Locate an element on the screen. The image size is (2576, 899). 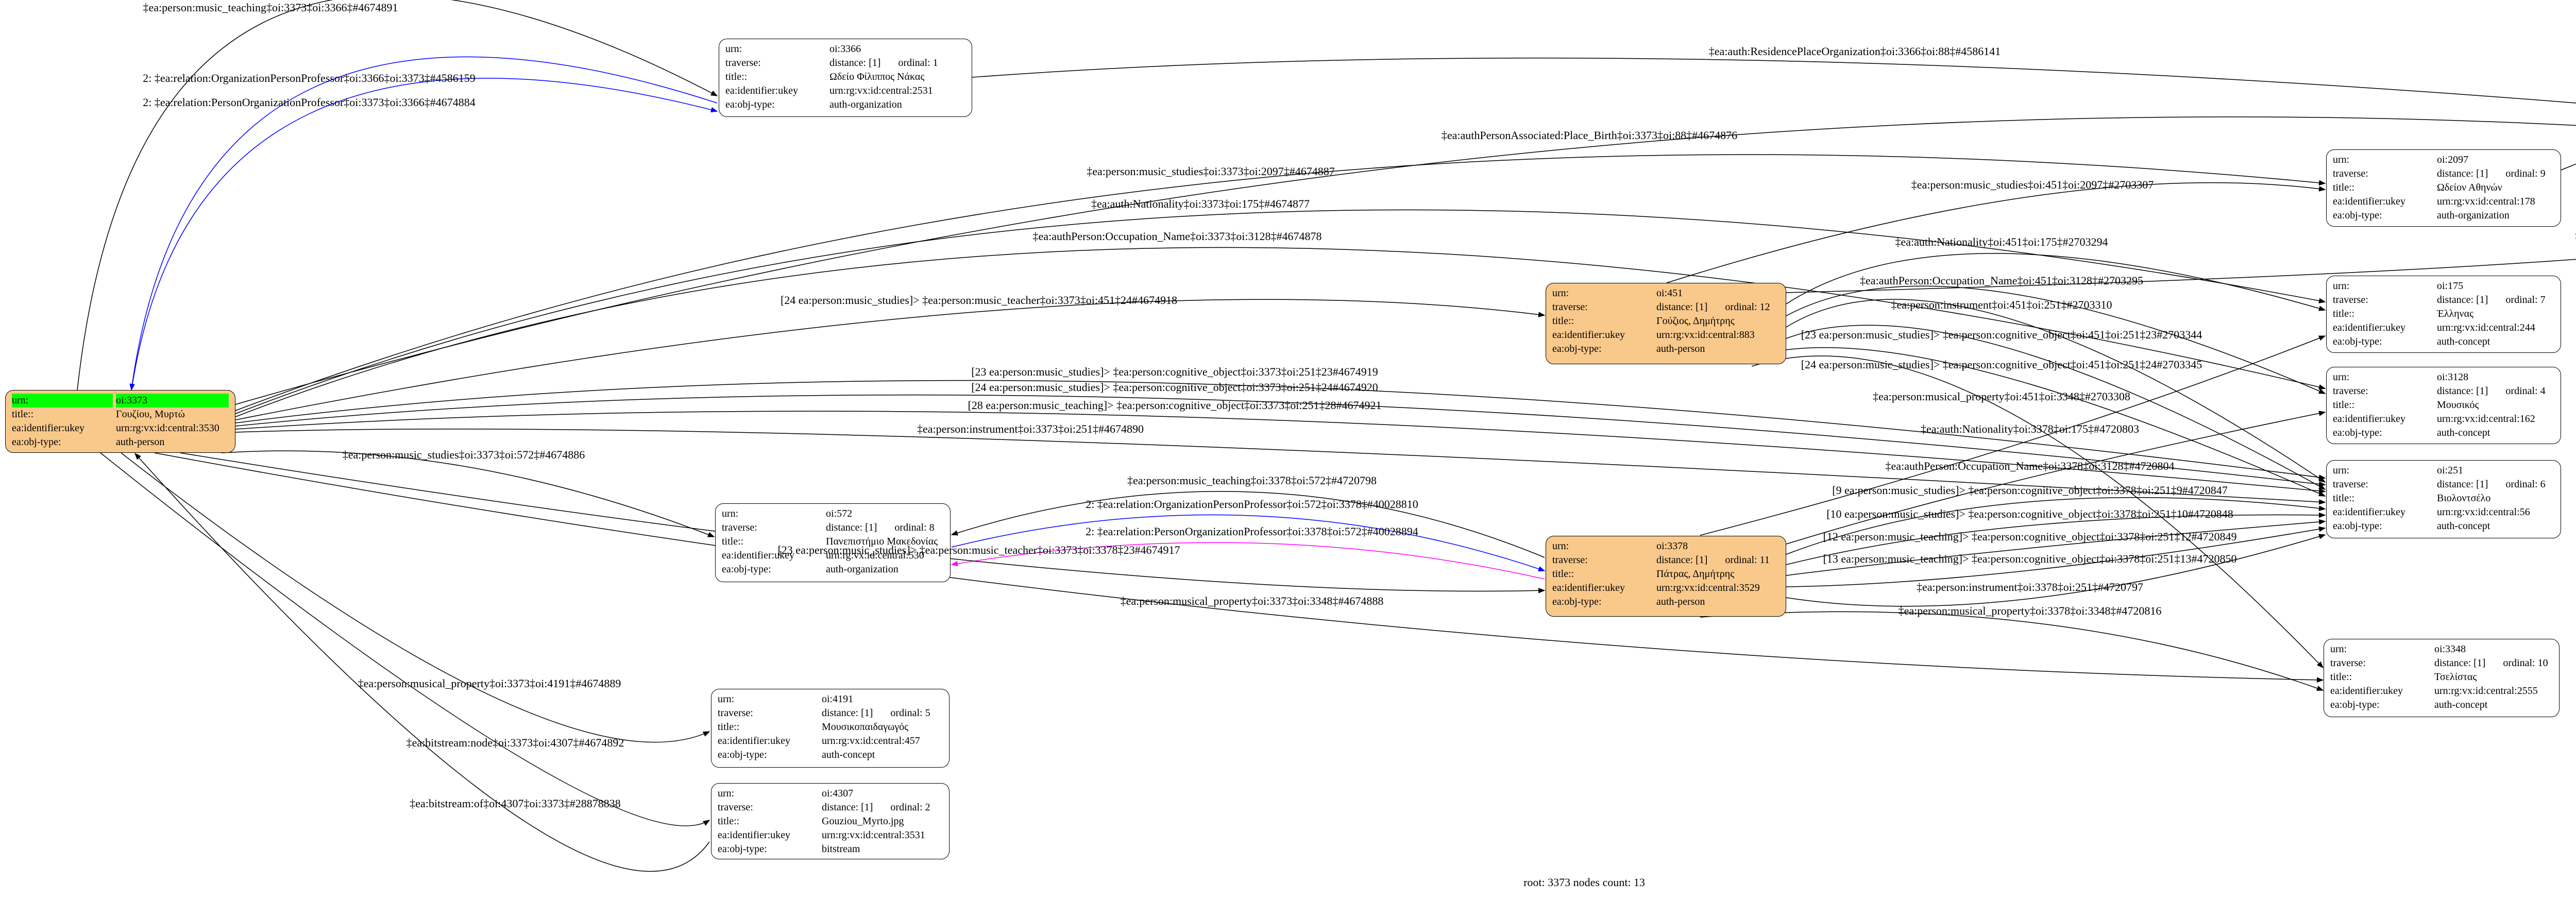
edge-line-oi451-oi3348 is located at coordinates (2038, 512).